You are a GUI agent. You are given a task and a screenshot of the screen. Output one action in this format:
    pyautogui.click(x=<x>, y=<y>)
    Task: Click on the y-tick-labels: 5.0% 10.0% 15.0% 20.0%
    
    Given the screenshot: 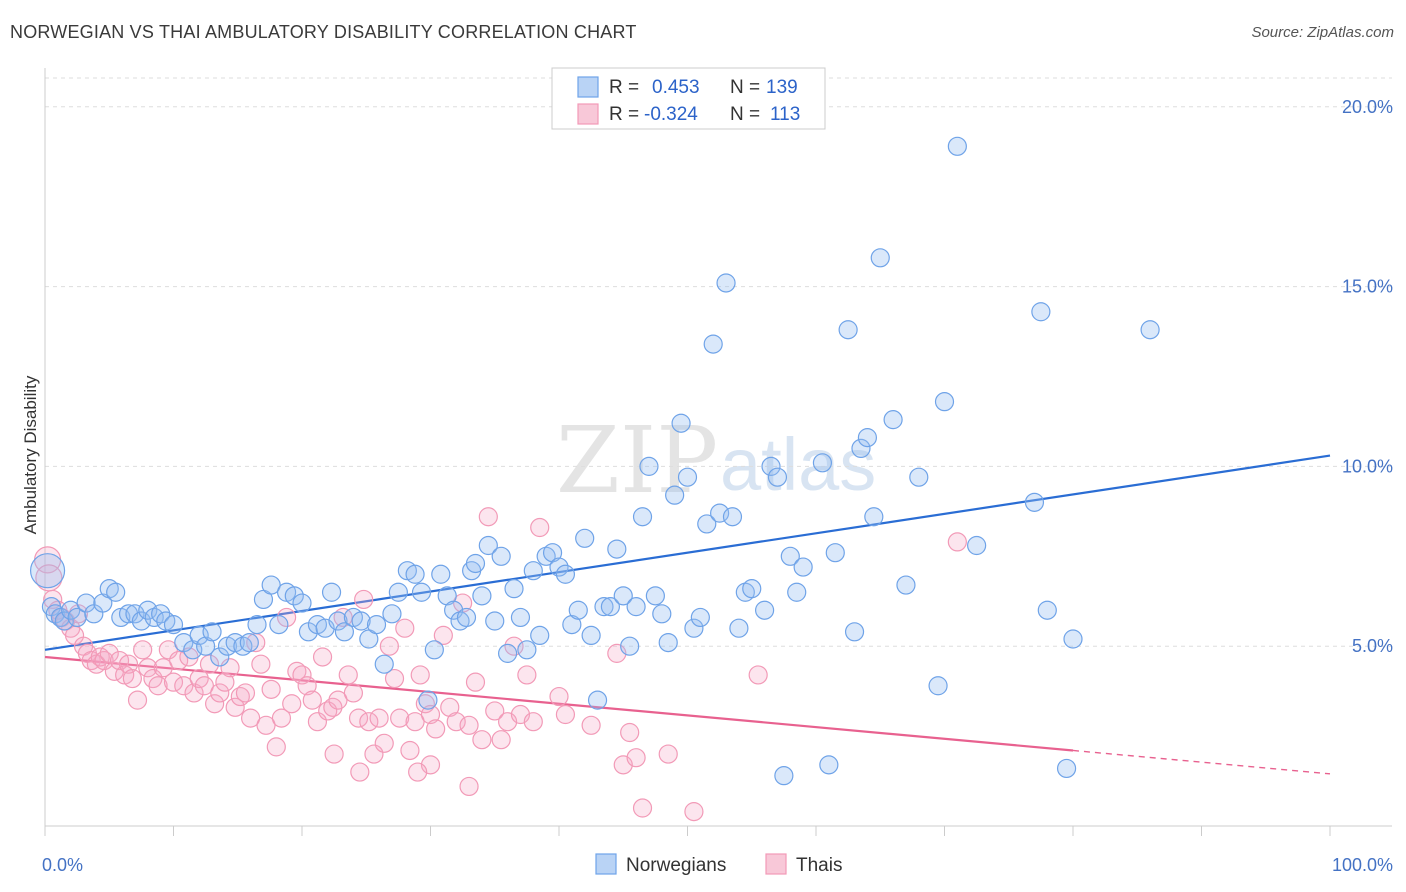 What is the action you would take?
    pyautogui.click(x=1367, y=376)
    